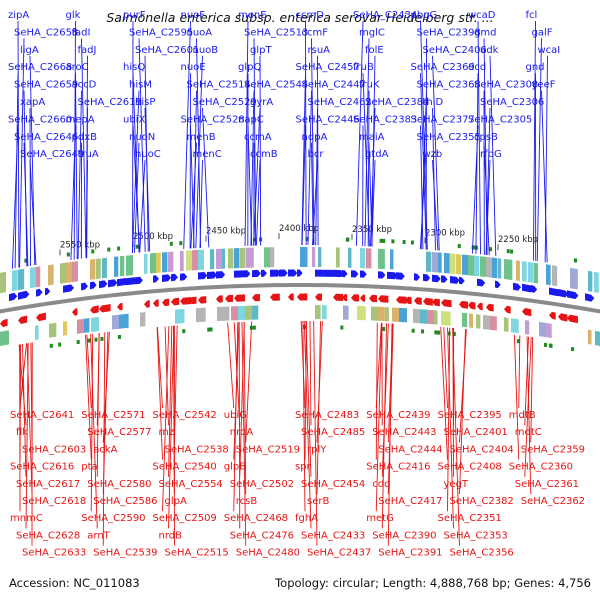 Image resolution: width=600 pixels, height=600 pixels. Describe the element at coordinates (318, 501) in the screenshot. I see `reverse-gene-label: serB` at that location.